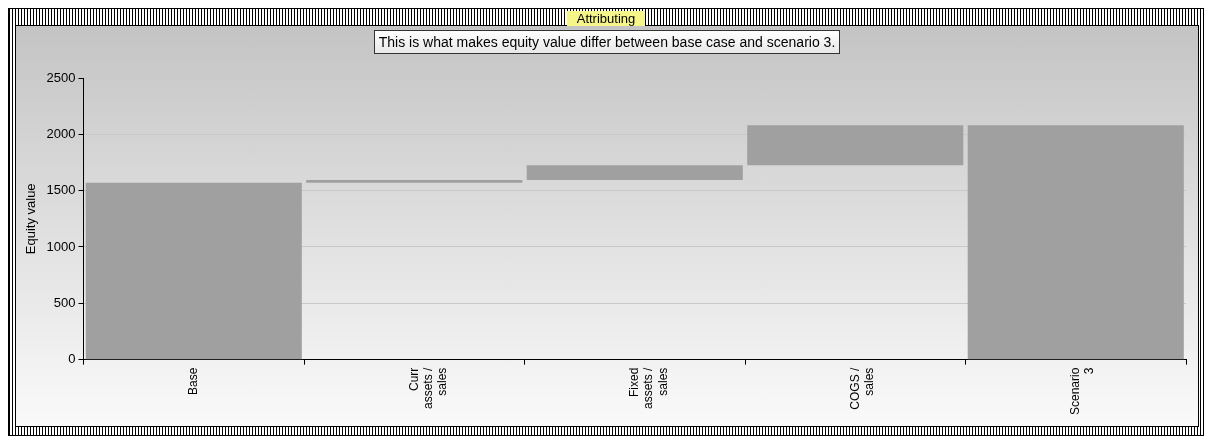 This screenshot has height=444, width=1212. What do you see at coordinates (61, 246) in the screenshot?
I see `y-tick-label: 1000` at bounding box center [61, 246].